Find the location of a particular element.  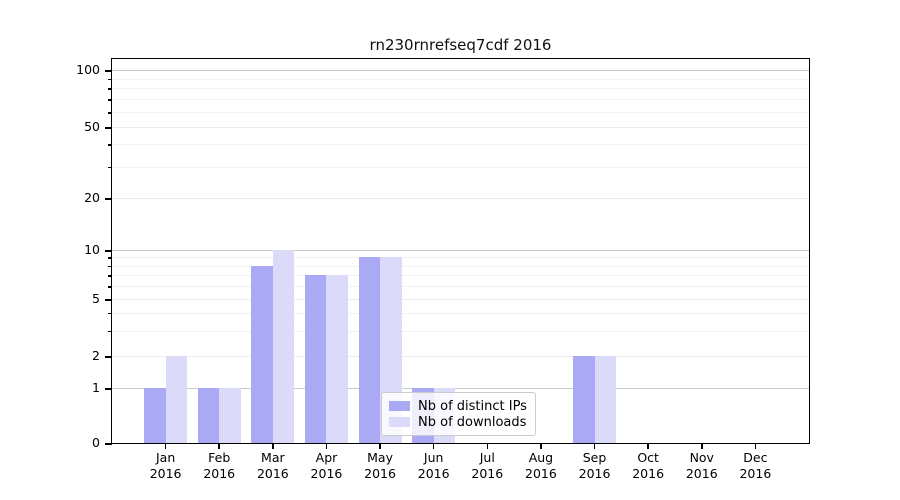

x-axis-tick-label: Jul 2016 is located at coordinates (487, 465).